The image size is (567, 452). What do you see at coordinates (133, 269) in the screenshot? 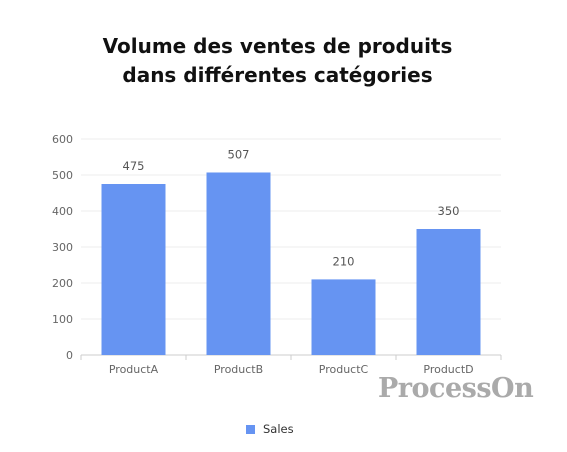
I see `bar-producta` at bounding box center [133, 269].